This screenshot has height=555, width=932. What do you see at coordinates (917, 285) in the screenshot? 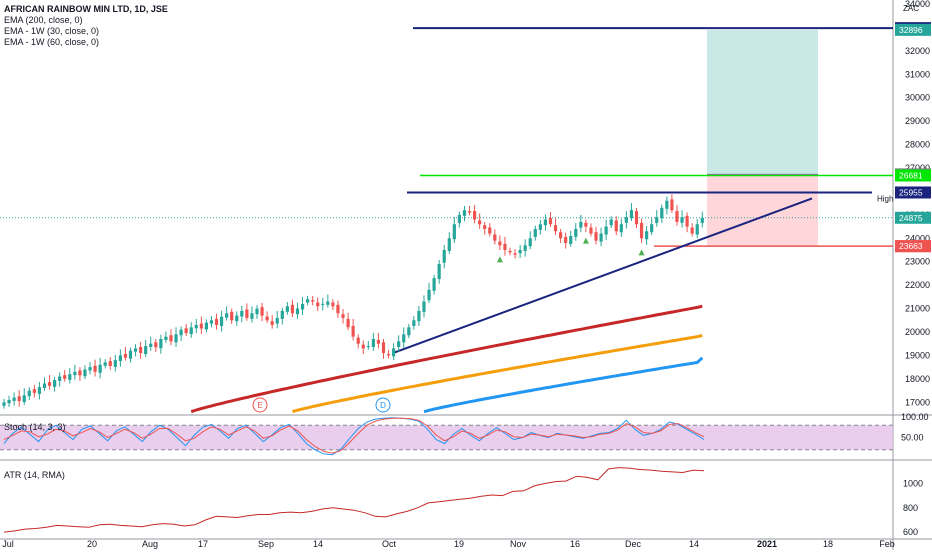
I see `price-tick-label: 22000` at bounding box center [917, 285].